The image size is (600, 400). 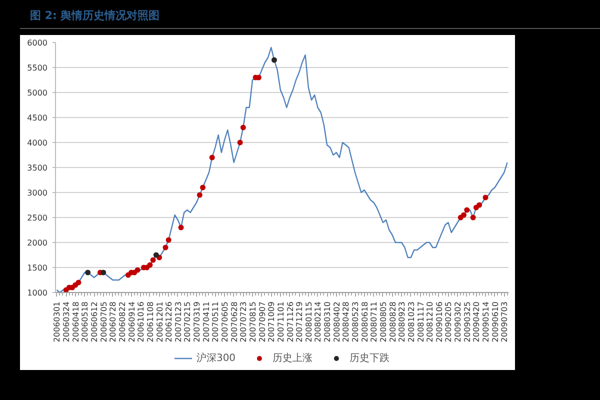 I want to click on x-tick-label: 20071126, so click(x=290, y=322).